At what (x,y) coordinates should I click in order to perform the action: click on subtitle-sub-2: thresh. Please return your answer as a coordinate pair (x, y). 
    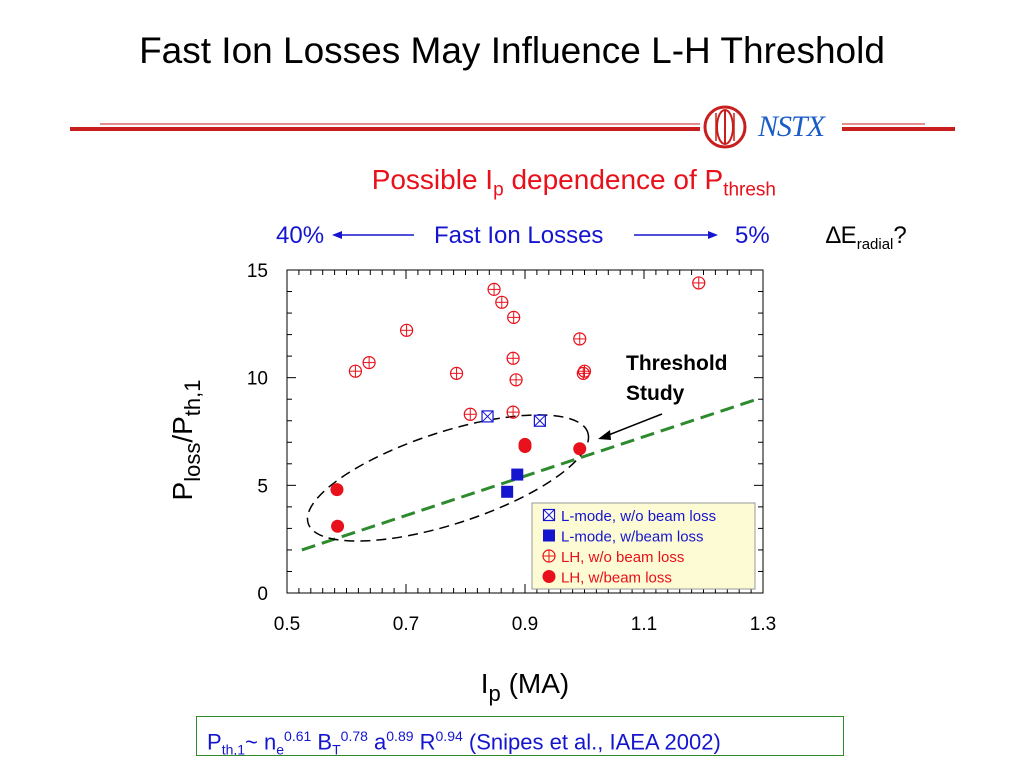
    Looking at the image, I should click on (749, 190).